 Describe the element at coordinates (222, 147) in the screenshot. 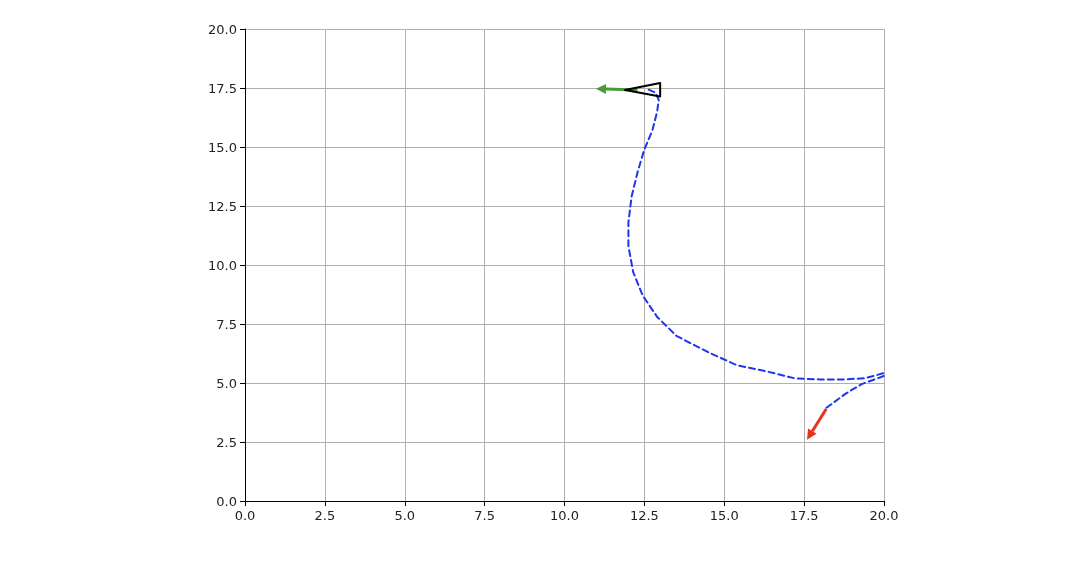

I see `y-tick-label: 15.0` at that location.